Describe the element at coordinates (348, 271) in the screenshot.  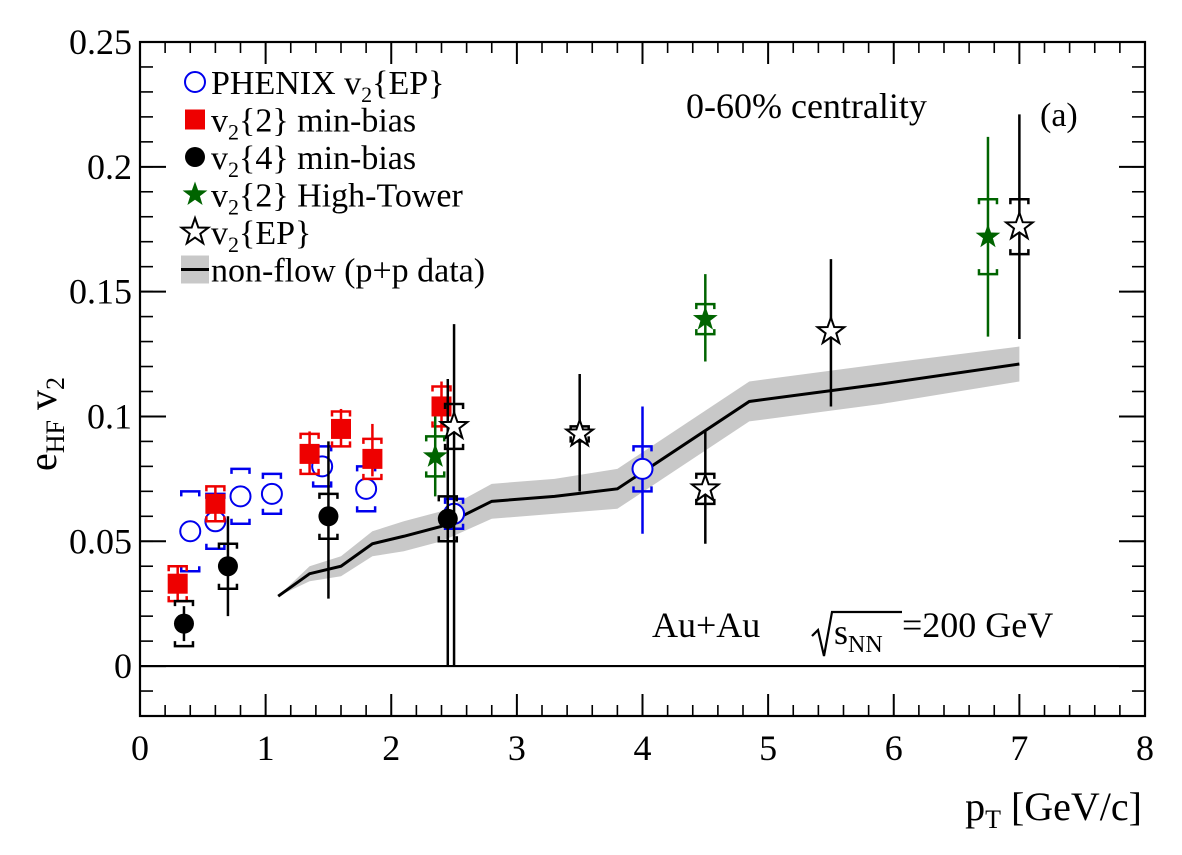
I see `legend-label-nonflow: non-flow (p+p data)` at that location.